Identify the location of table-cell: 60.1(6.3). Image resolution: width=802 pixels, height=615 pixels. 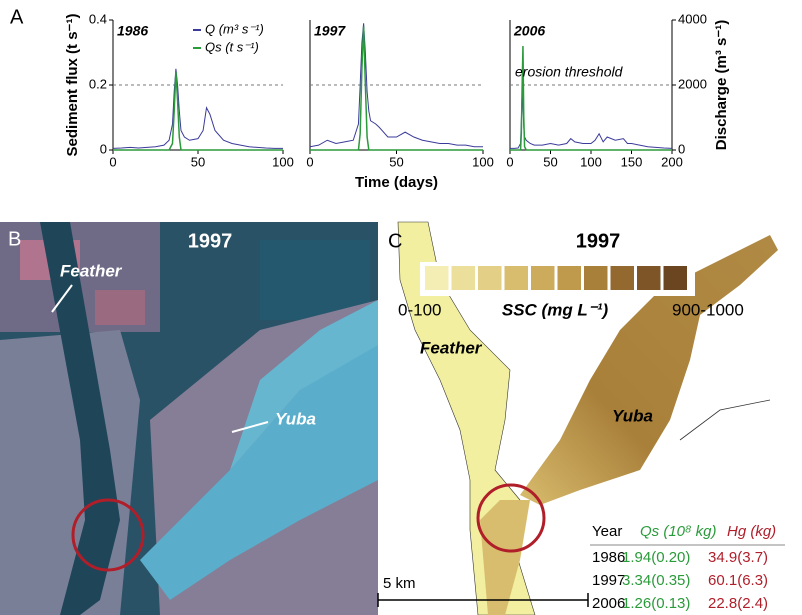
(738, 580).